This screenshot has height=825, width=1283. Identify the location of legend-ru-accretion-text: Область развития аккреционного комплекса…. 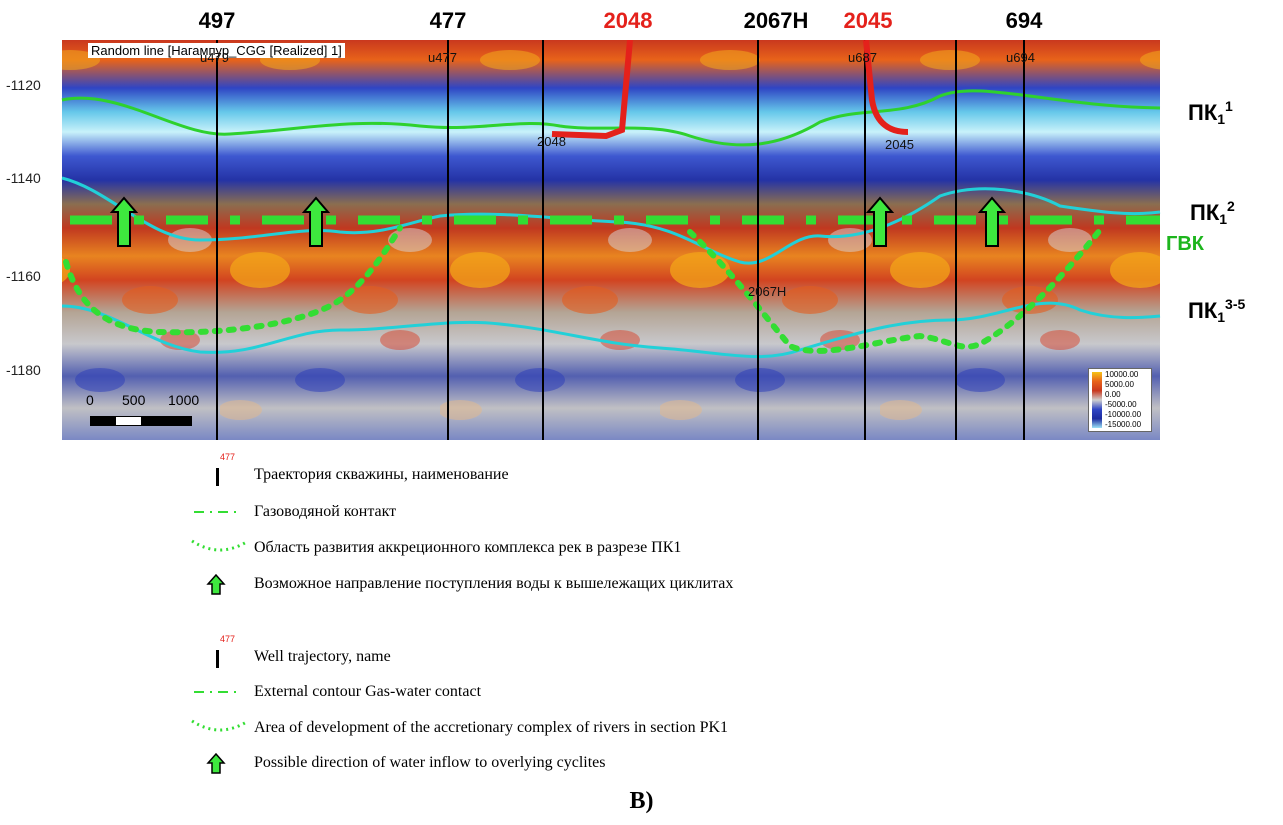
(468, 547).